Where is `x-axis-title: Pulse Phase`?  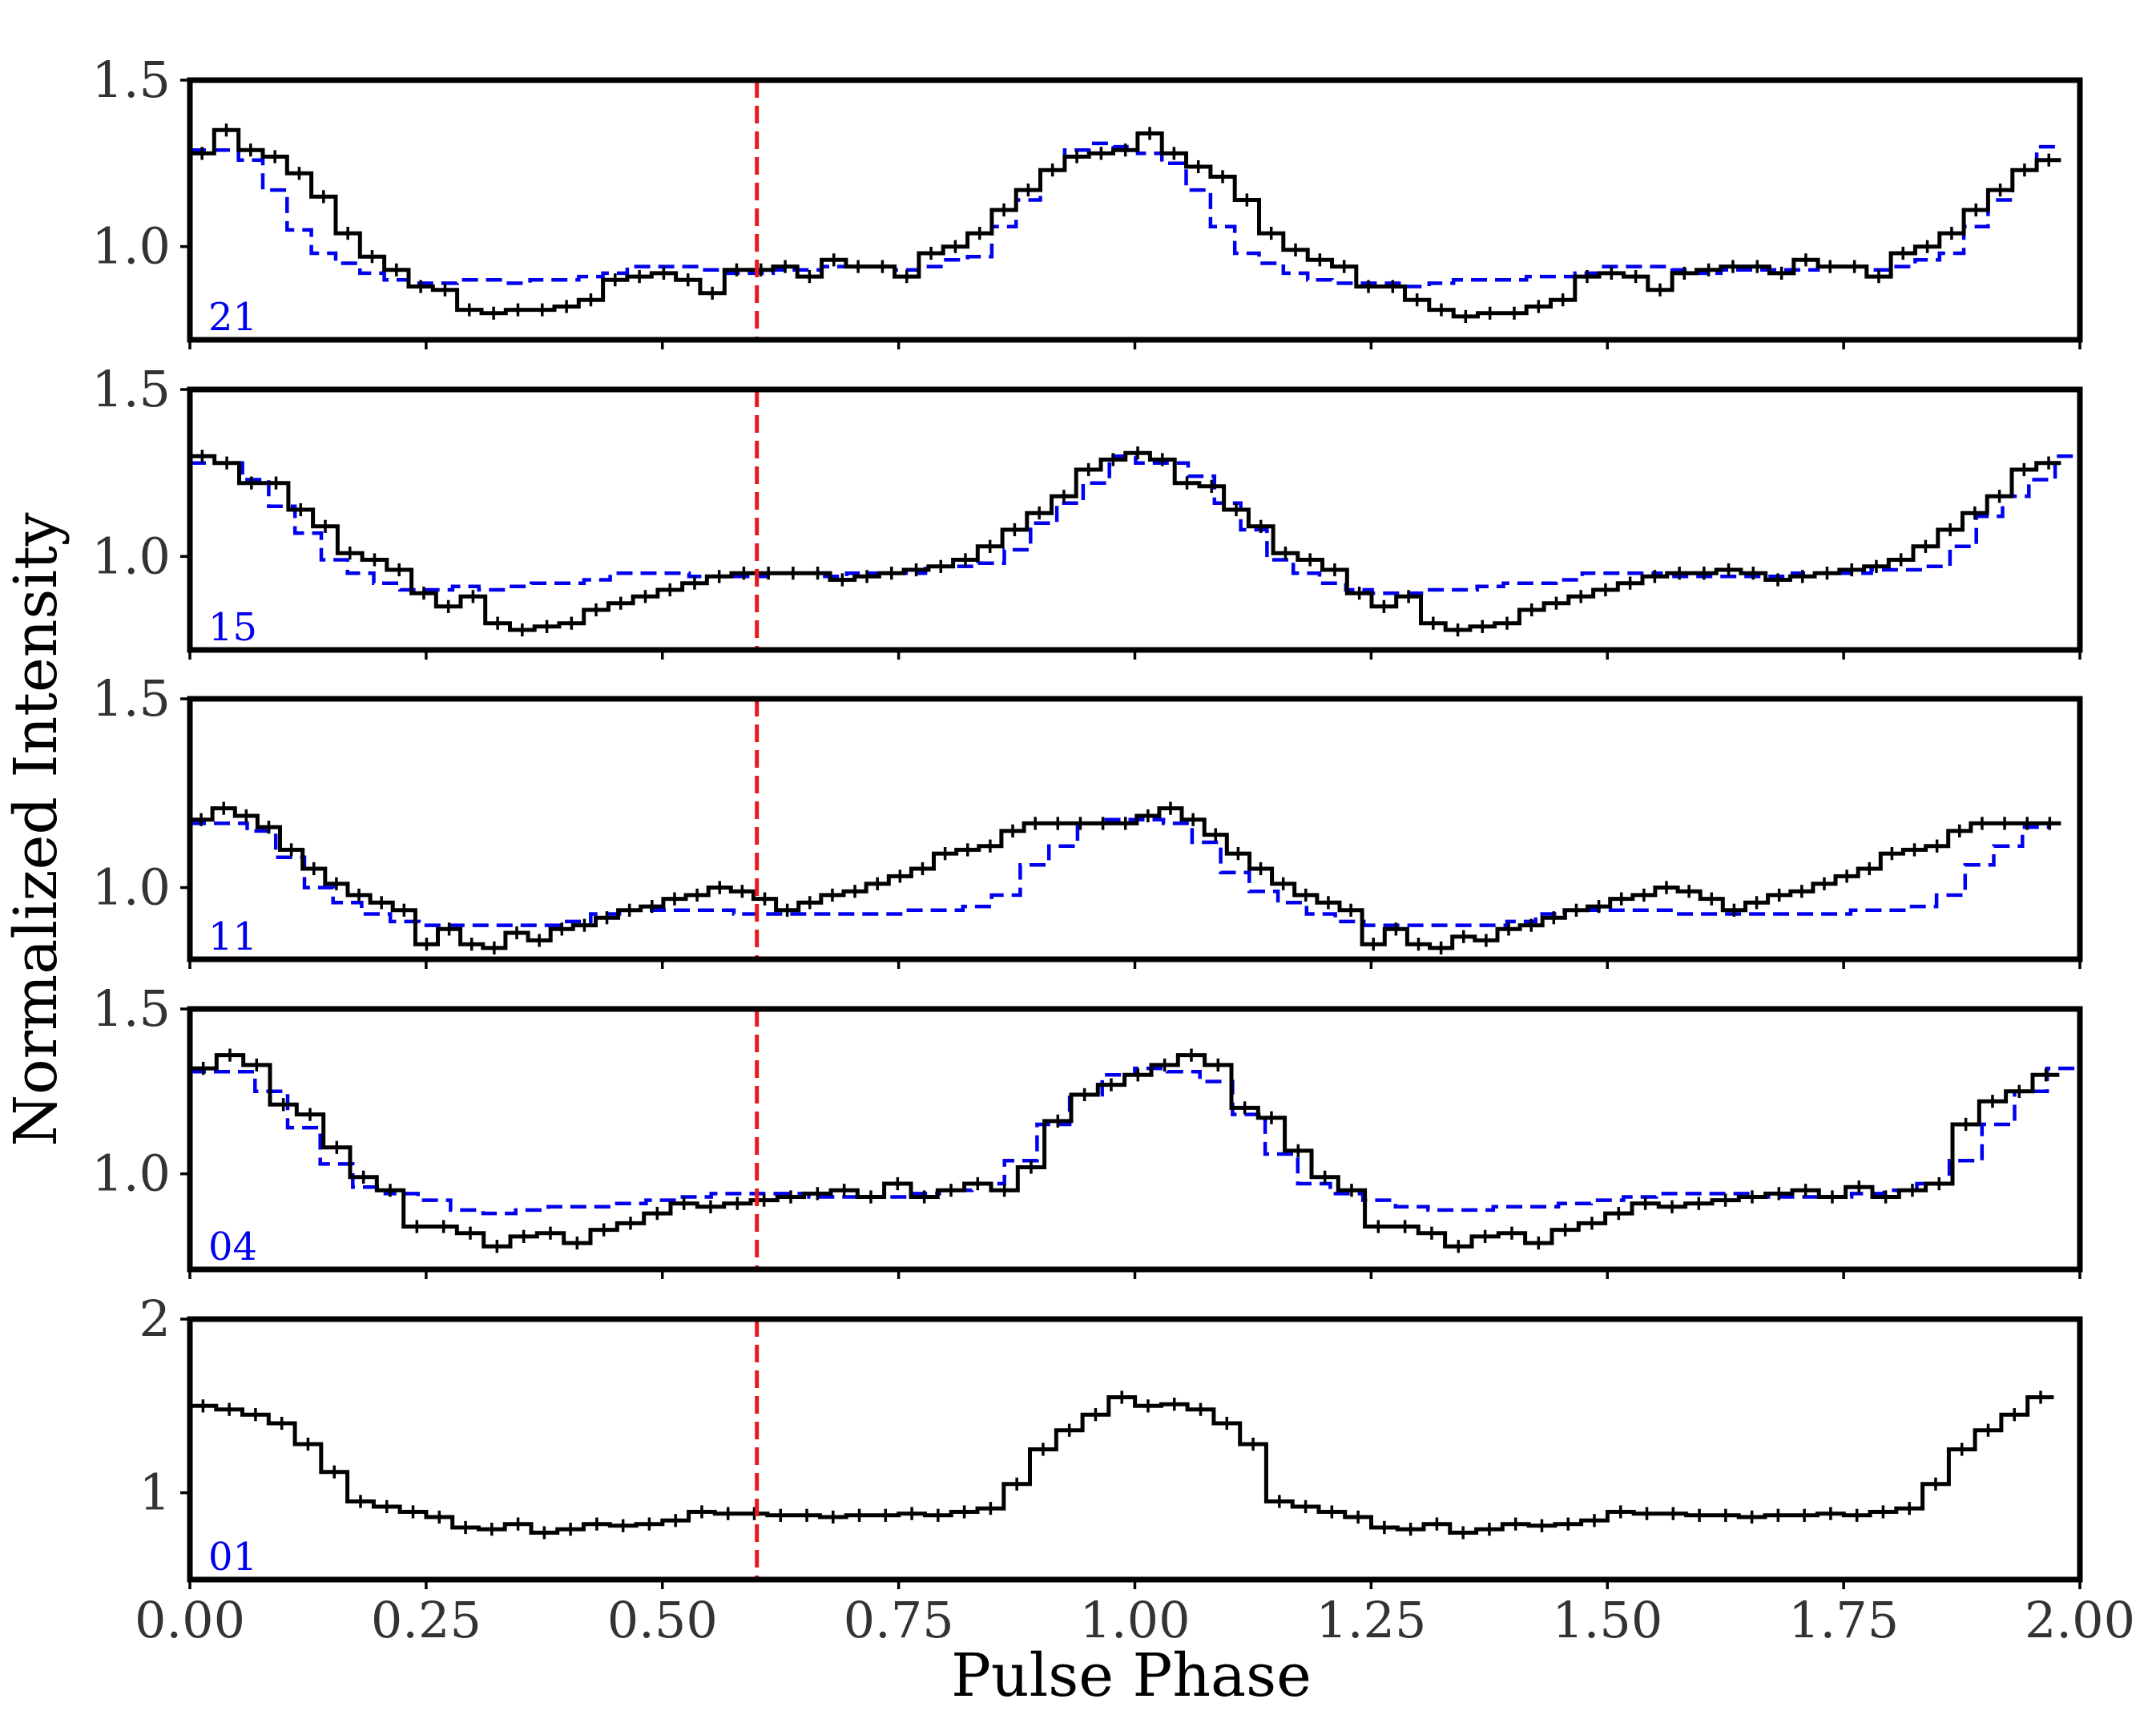
x-axis-title: Pulse Phase is located at coordinates (1131, 1674).